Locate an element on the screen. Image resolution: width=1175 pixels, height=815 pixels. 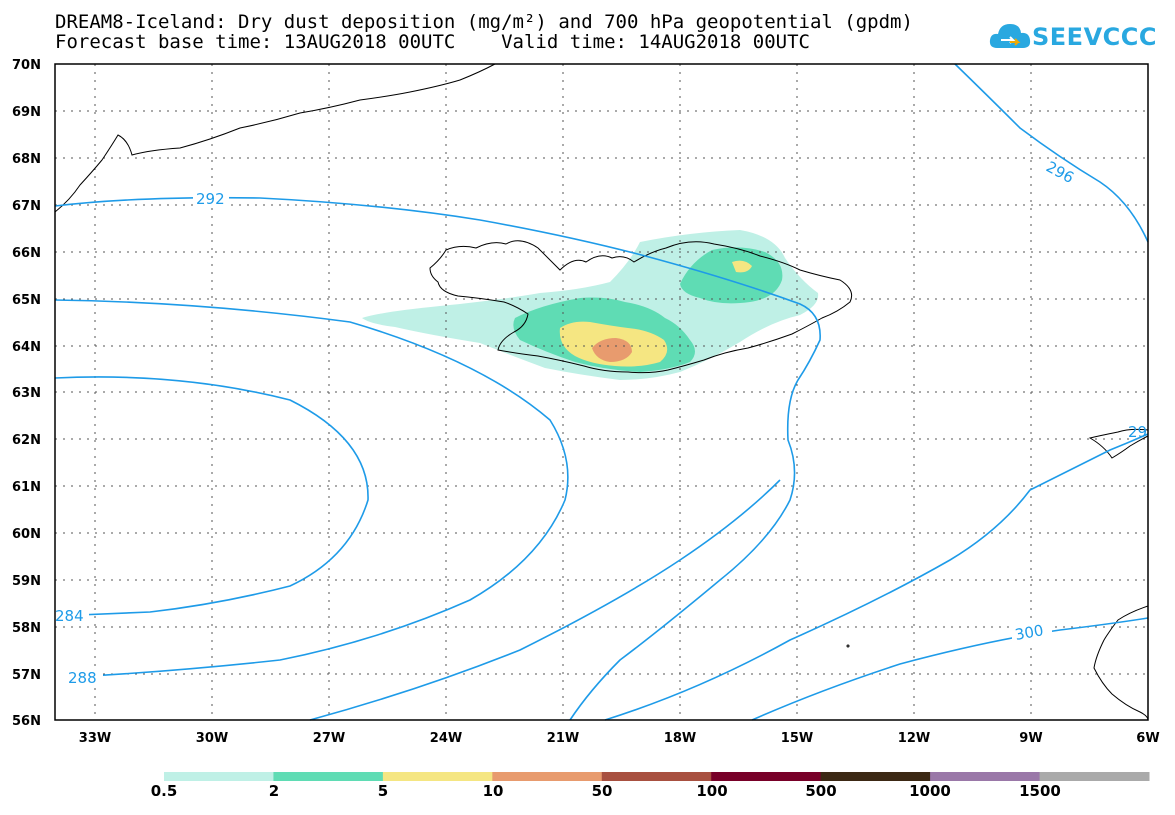
cloud-icon is located at coordinates (1010, 36).